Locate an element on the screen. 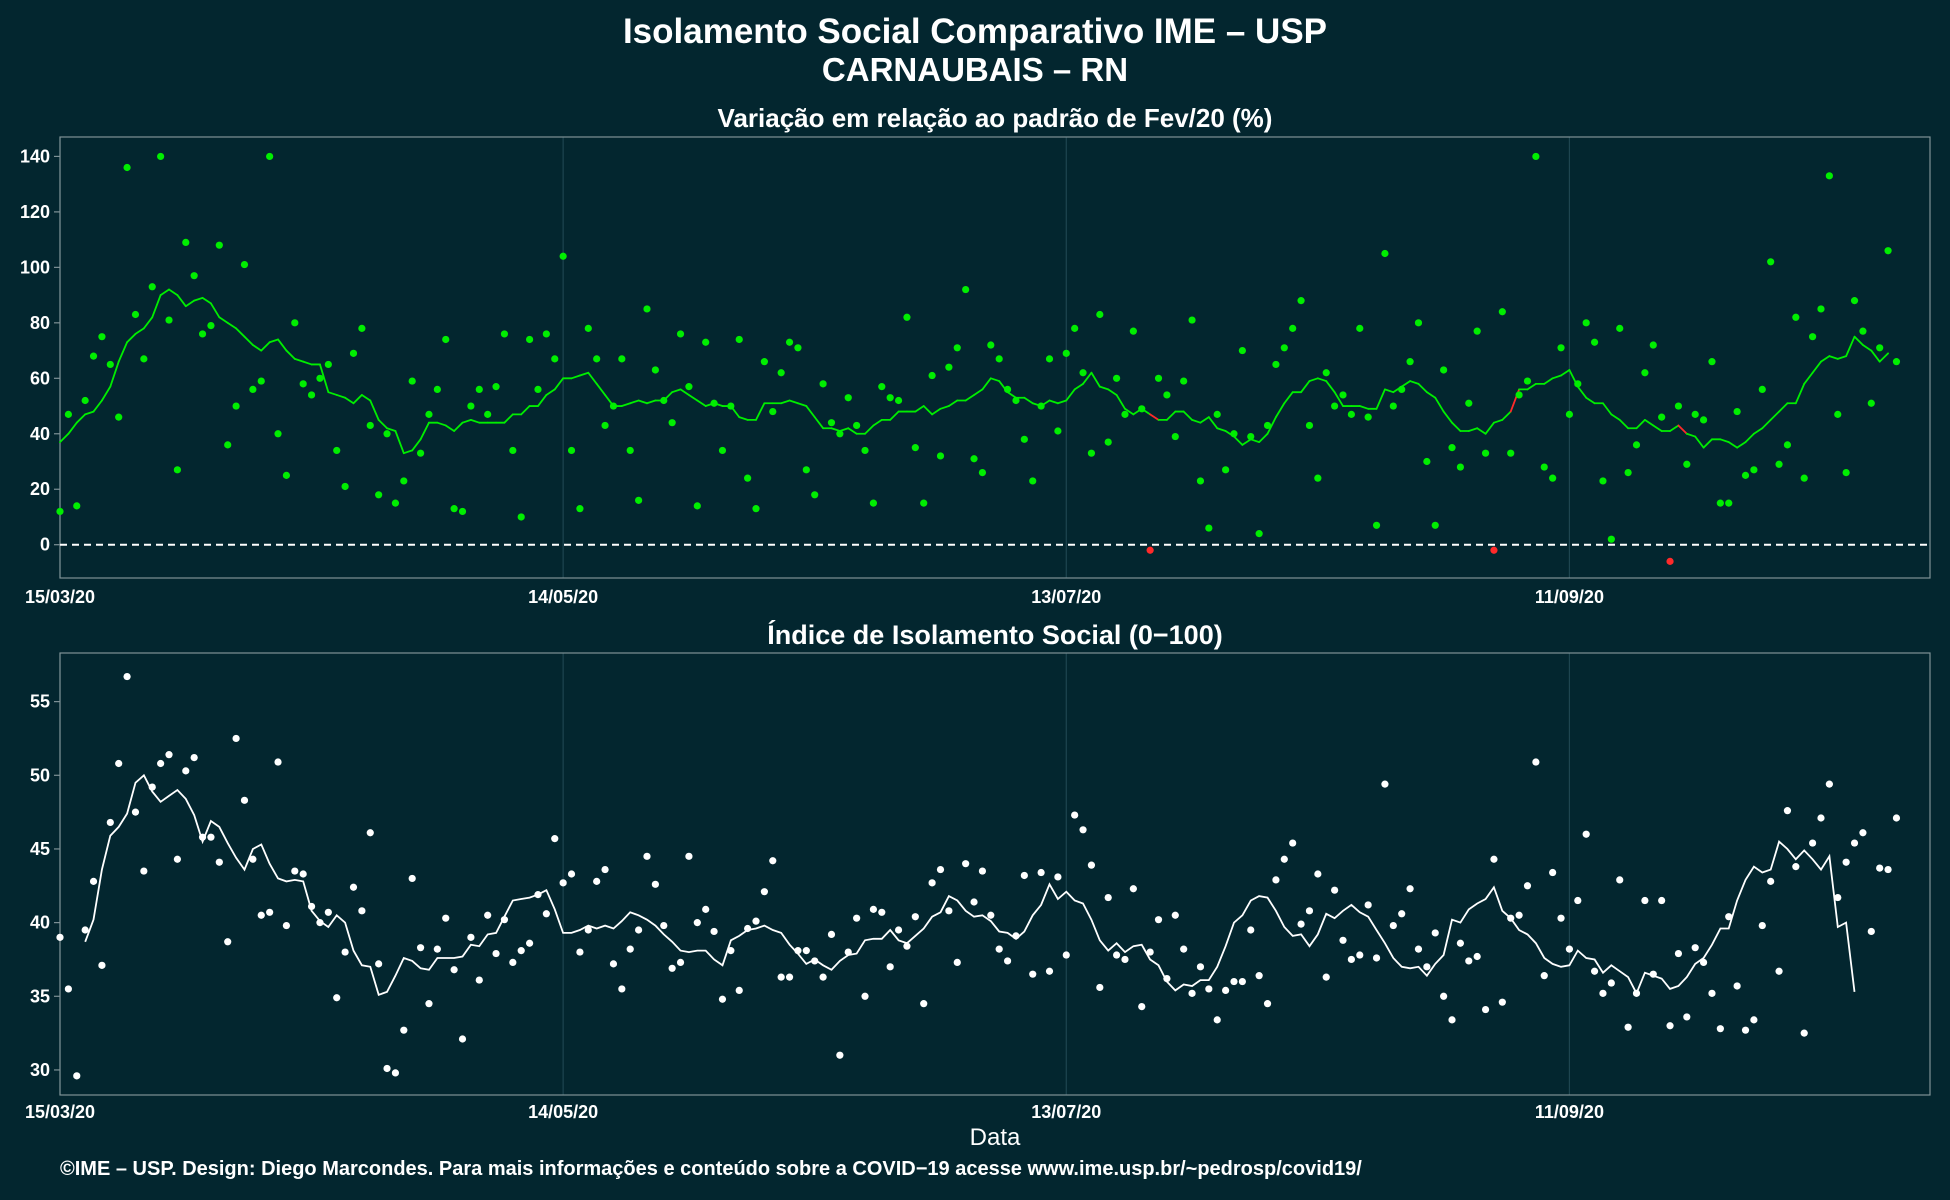 The height and width of the screenshot is (1200, 1950). x-tick-label: 11/09/20 is located at coordinates (1569, 597).